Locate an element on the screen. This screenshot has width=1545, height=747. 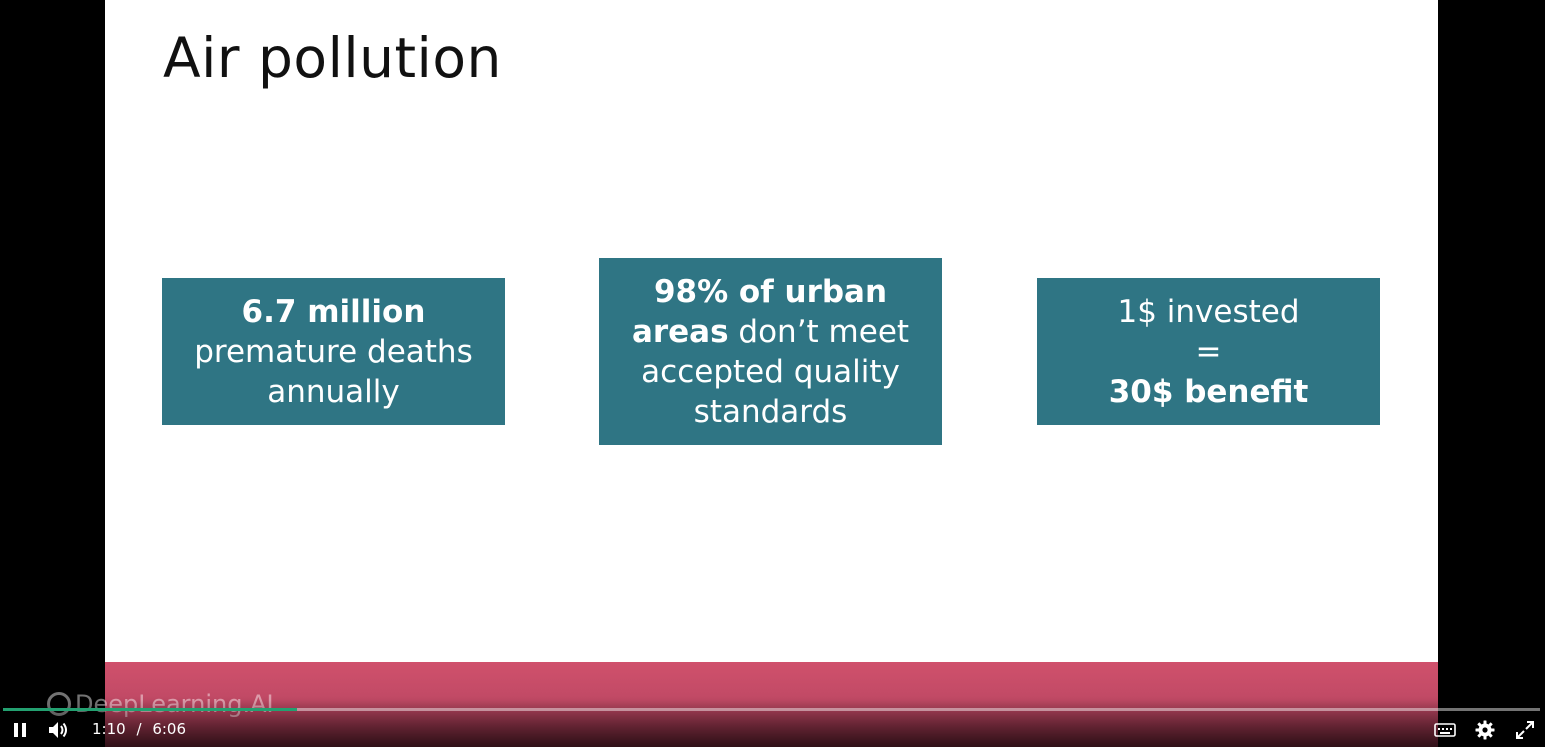
player-controls-shade is located at coordinates (772, 723).